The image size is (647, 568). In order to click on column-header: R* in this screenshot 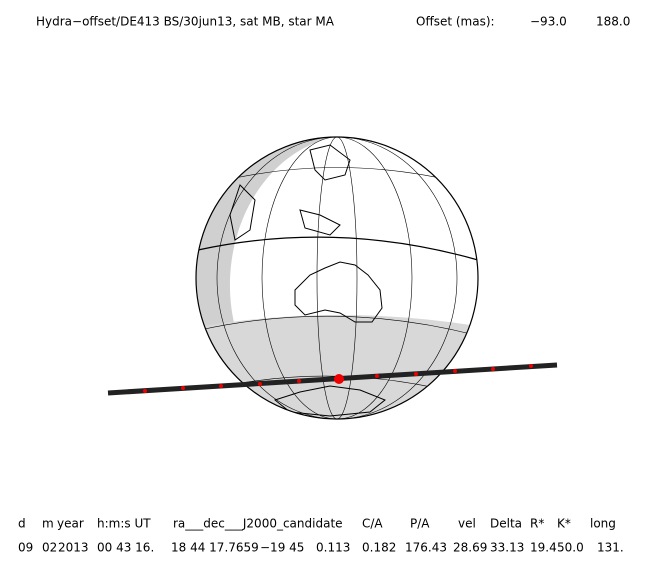, I will do `click(537, 524)`.